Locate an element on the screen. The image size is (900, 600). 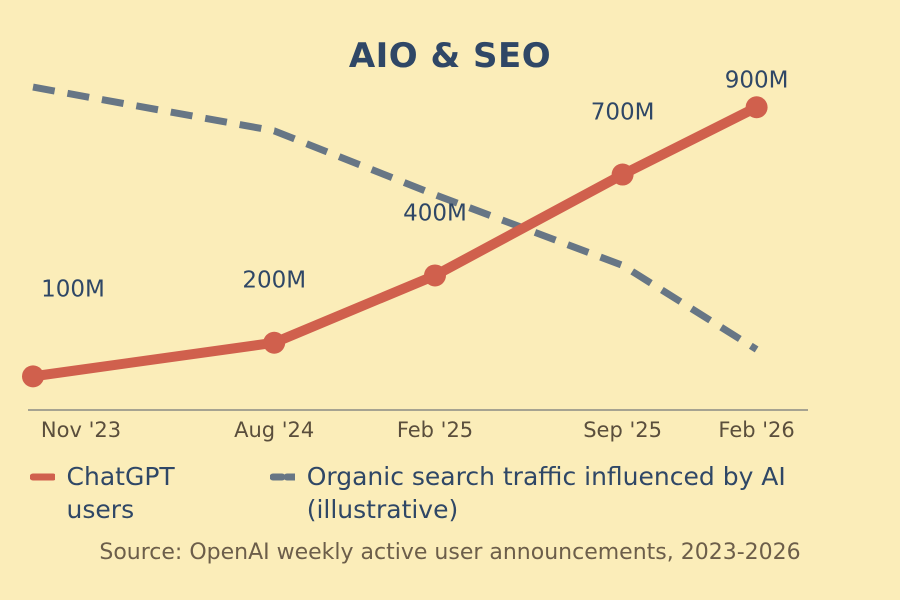
x-tick-label-1: Aug '24 is located at coordinates (274, 430).